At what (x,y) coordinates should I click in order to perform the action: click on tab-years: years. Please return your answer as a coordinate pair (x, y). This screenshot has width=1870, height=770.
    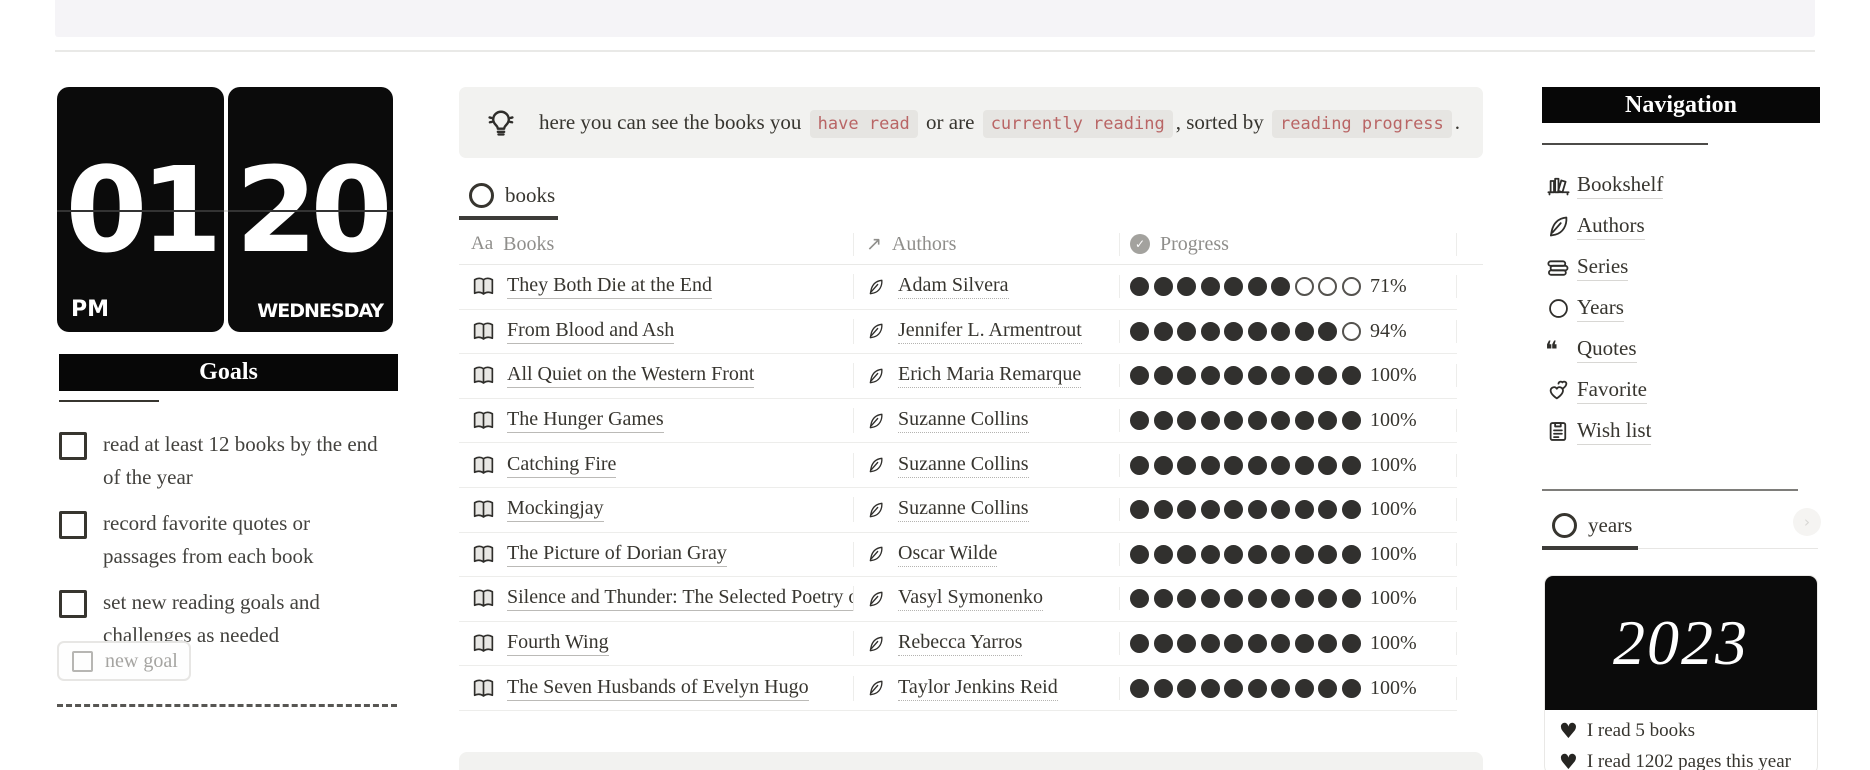
    Looking at the image, I should click on (1592, 525).